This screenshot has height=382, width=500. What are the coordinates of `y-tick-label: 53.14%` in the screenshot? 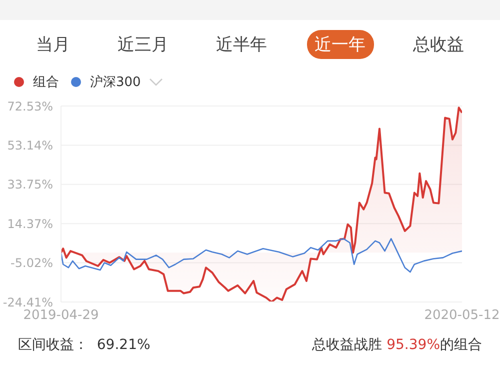 It's located at (30, 145).